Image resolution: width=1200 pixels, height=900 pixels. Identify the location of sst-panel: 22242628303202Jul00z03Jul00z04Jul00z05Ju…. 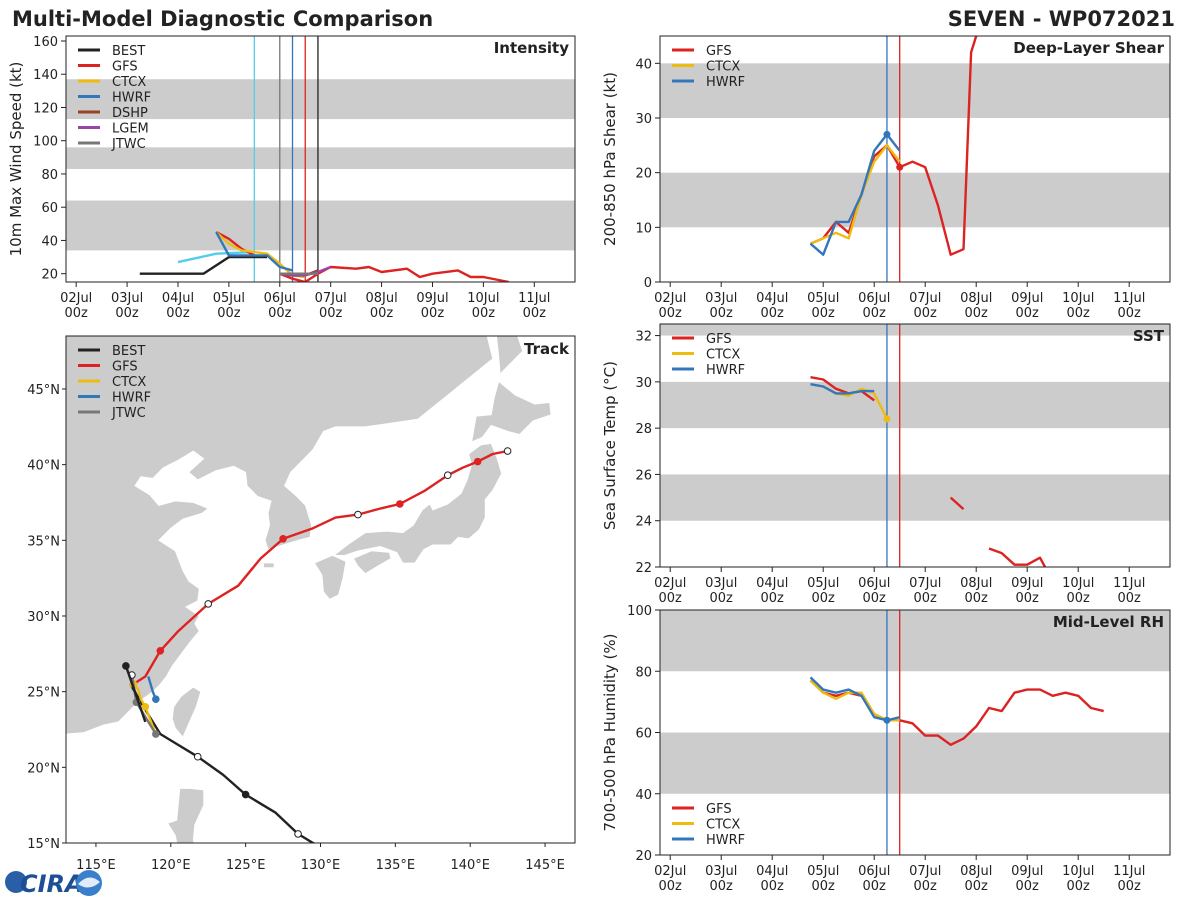
(886, 464).